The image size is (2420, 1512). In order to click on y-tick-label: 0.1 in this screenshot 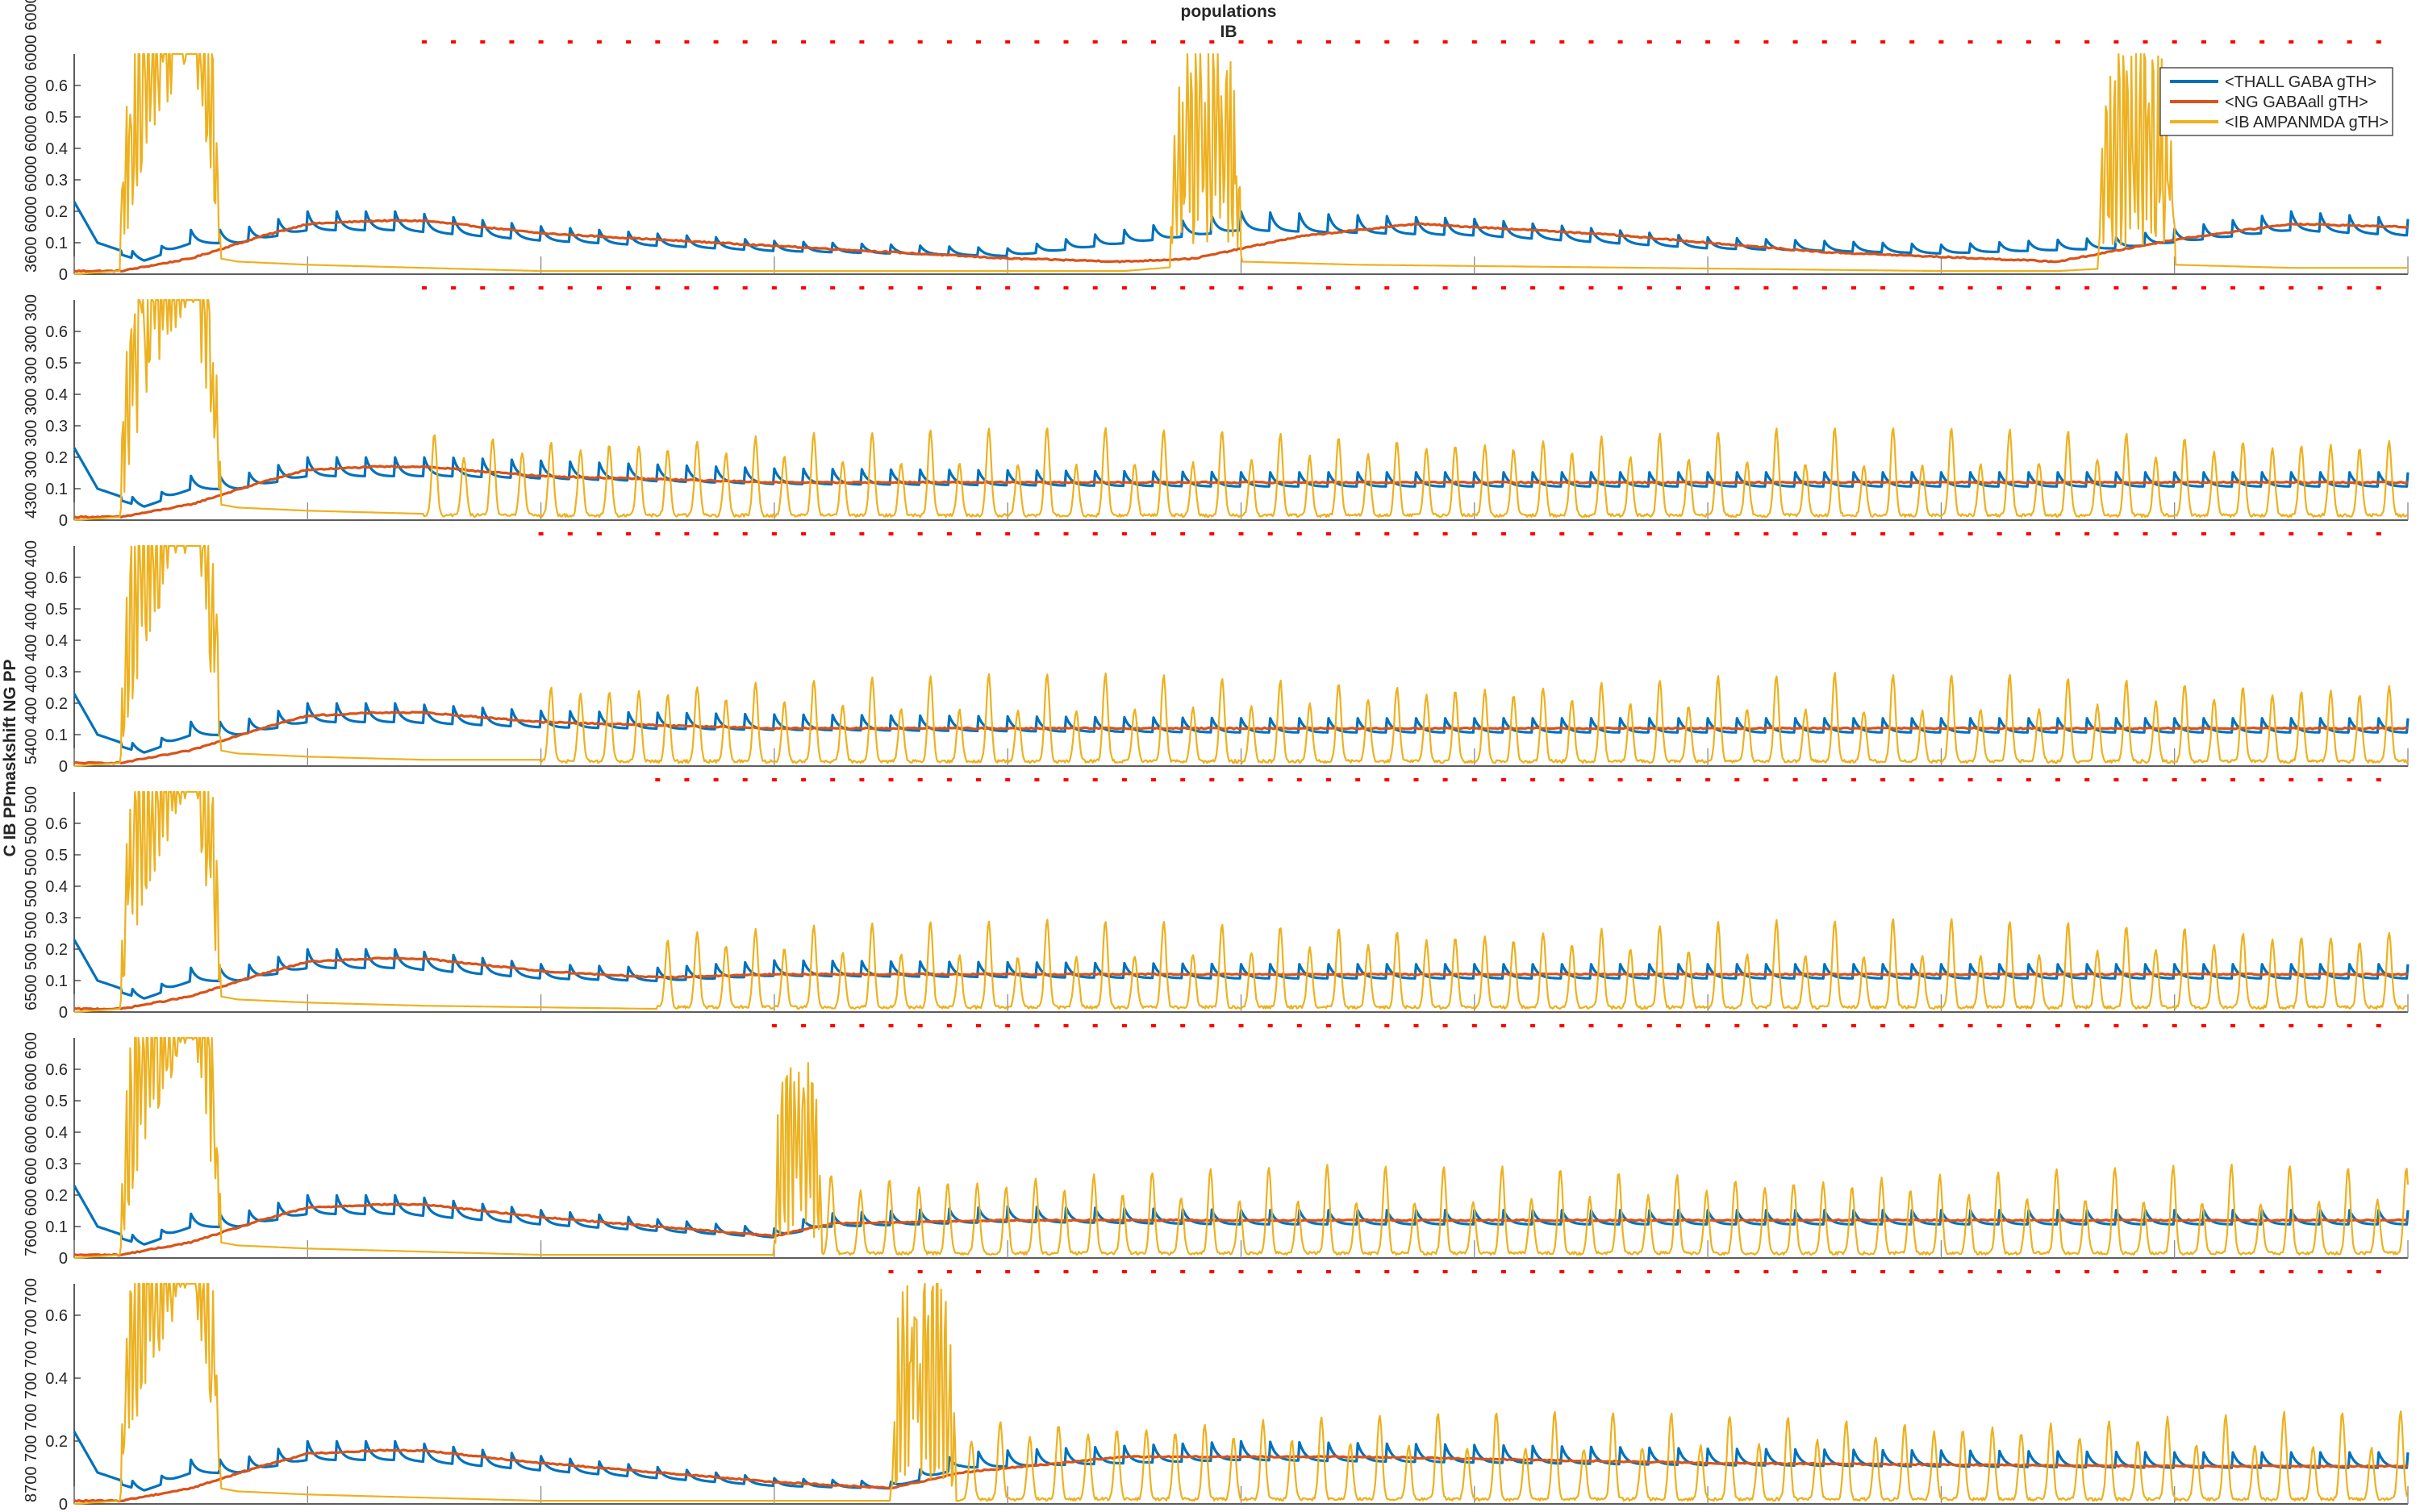, I will do `click(57, 1227)`.